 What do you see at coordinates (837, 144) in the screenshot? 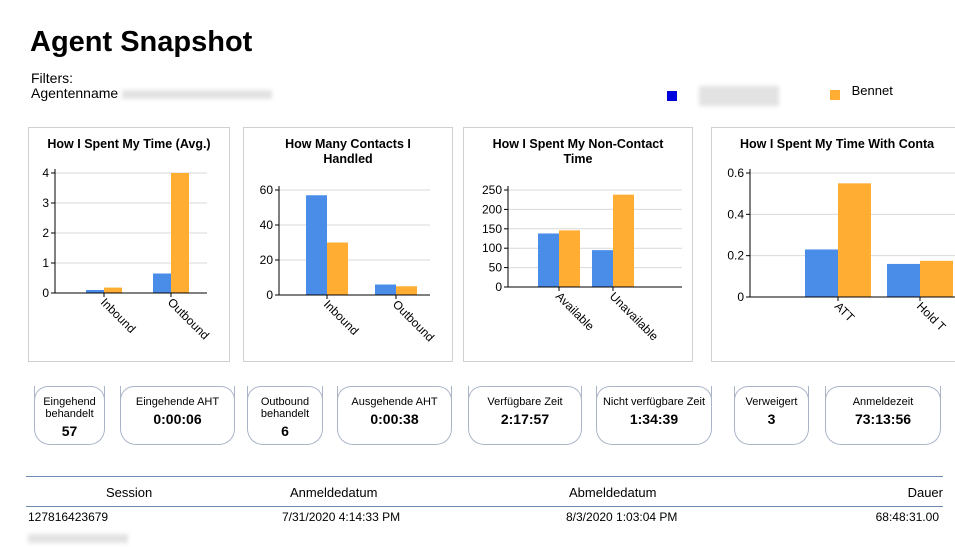
I see `chart-title: How I Spent My Time With Conta` at bounding box center [837, 144].